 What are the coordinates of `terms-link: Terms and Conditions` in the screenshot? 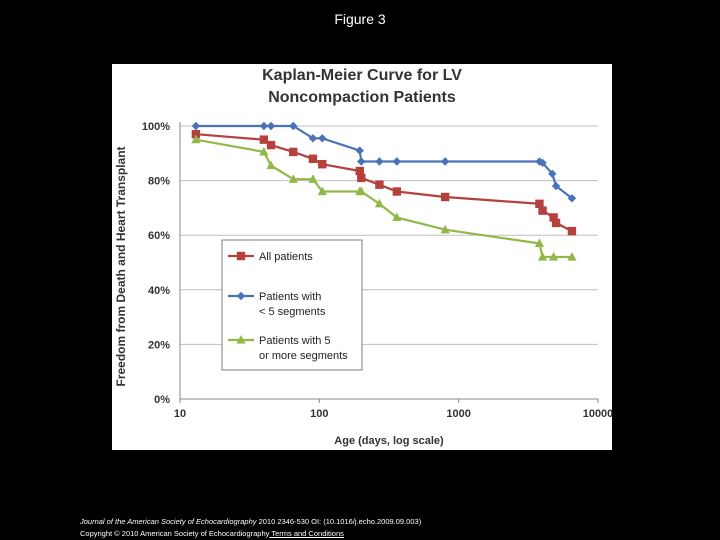 It's located at (306, 533).